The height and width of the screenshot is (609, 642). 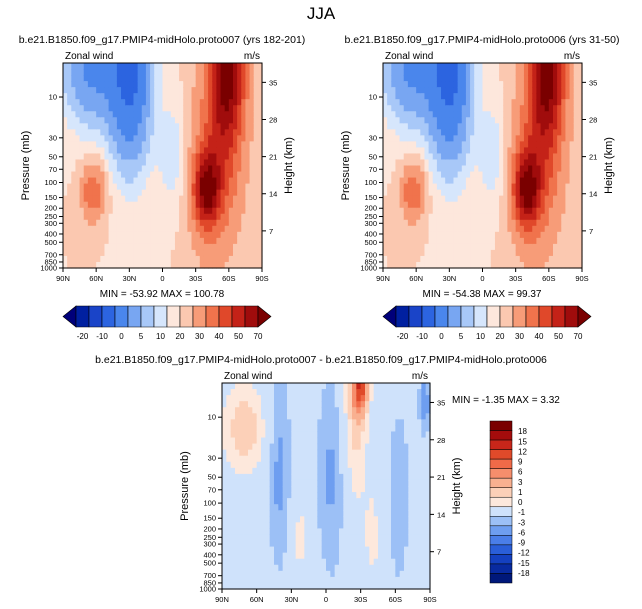 What do you see at coordinates (162, 294) in the screenshot?
I see `minmax-label: MIN = -53.92 MAX = 100.78` at bounding box center [162, 294].